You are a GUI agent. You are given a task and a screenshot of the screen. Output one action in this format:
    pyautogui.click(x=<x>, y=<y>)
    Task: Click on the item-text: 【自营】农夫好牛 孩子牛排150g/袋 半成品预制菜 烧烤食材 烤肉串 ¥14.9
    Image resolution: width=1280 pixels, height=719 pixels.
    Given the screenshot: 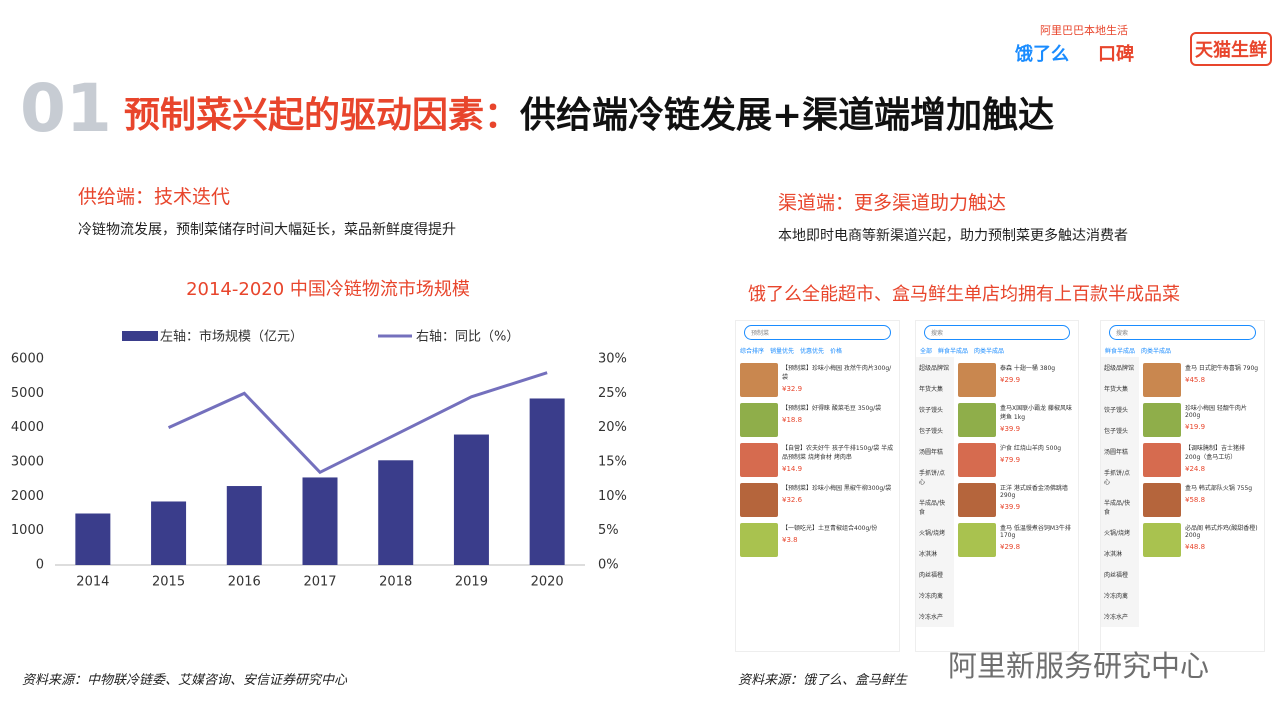 What is the action you would take?
    pyautogui.click(x=838, y=460)
    